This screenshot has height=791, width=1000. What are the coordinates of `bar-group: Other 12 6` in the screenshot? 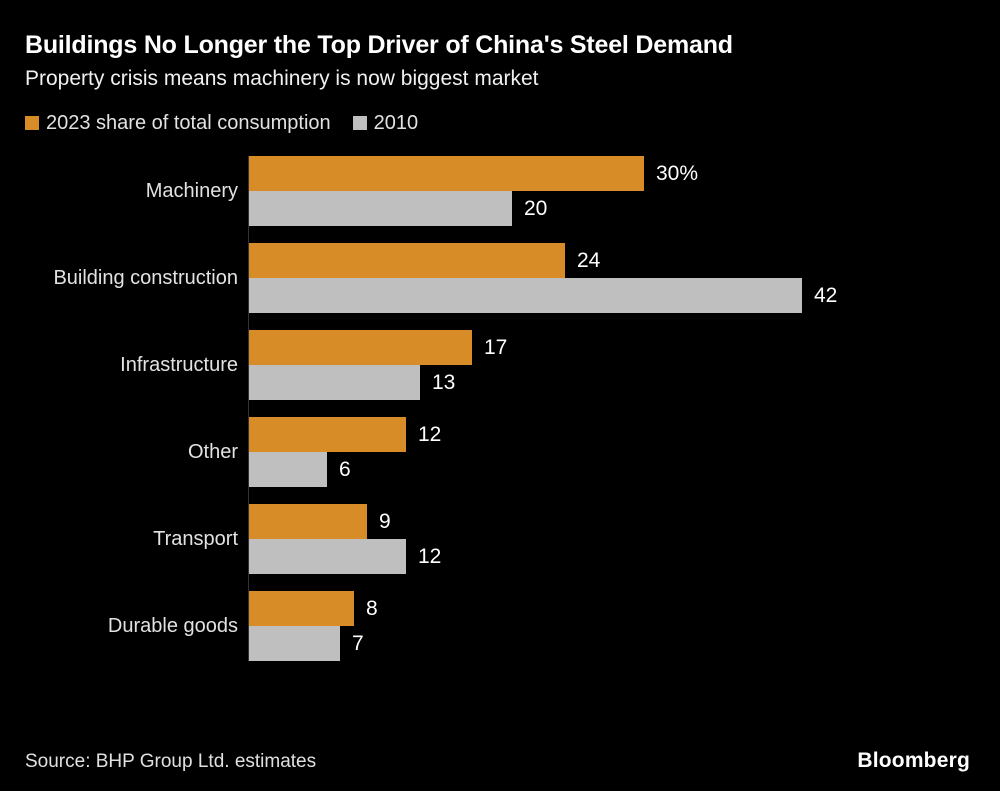 It's located at (497, 452).